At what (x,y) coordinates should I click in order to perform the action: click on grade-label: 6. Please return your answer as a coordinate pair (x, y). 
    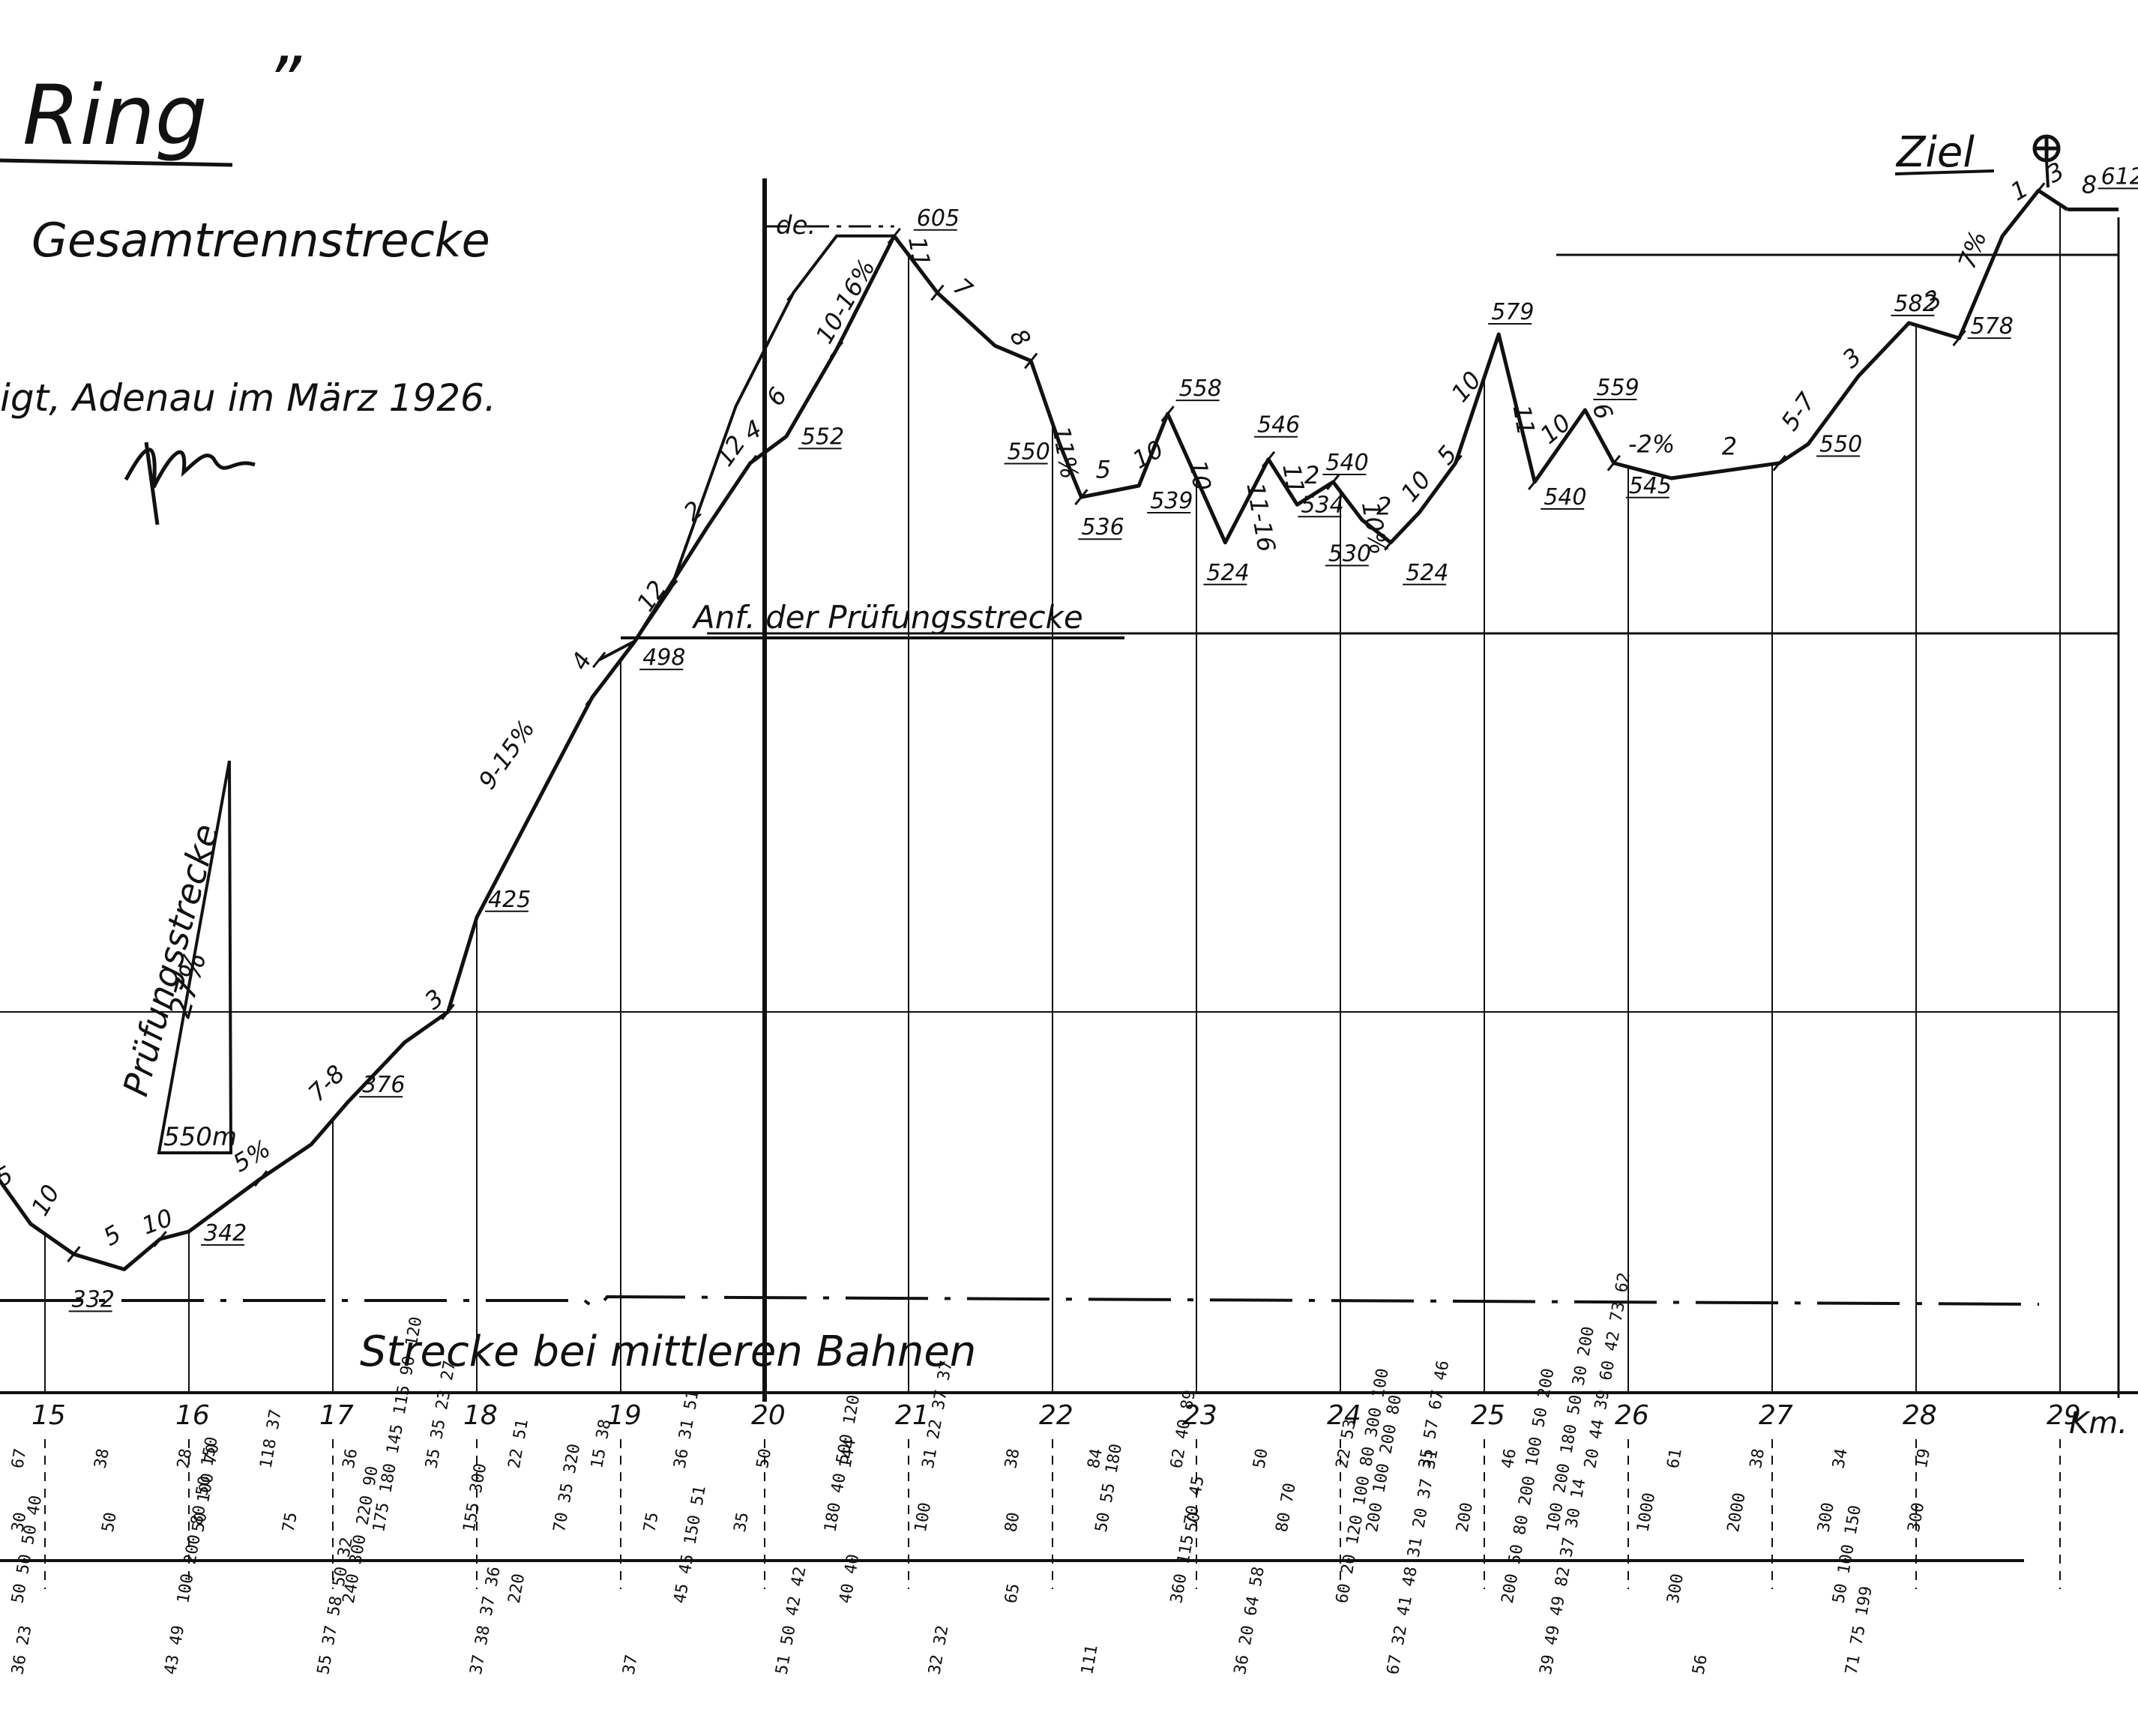
    Looking at the image, I should click on (1602, 411).